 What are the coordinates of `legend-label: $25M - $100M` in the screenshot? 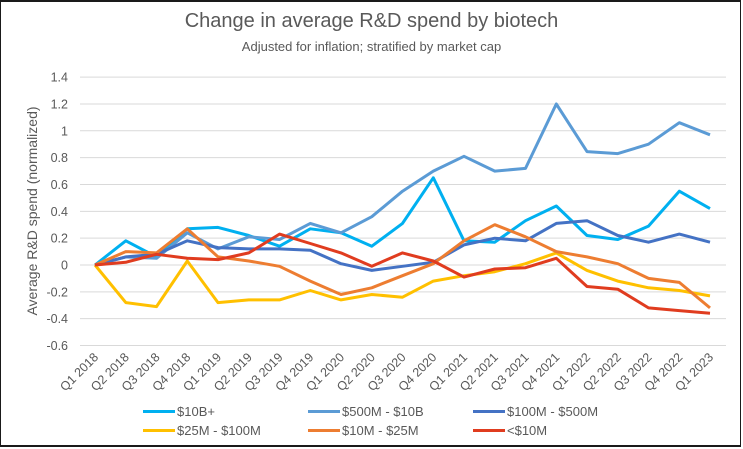 It's located at (219, 430).